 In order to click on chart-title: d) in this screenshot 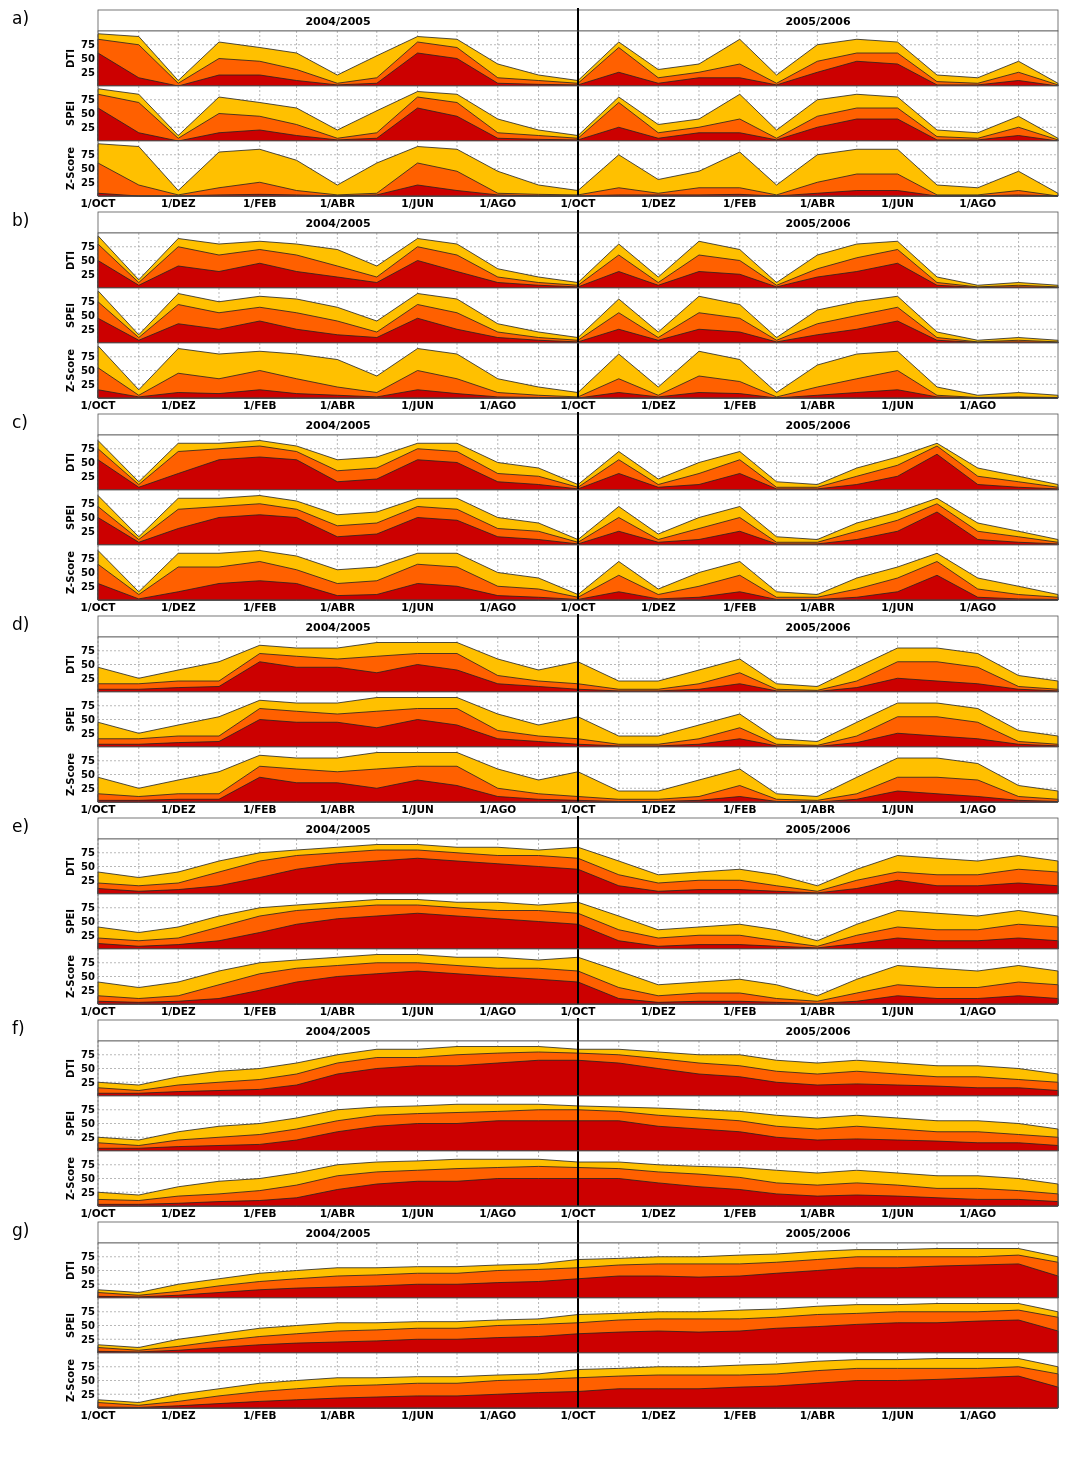, I will do `click(21, 624)`.